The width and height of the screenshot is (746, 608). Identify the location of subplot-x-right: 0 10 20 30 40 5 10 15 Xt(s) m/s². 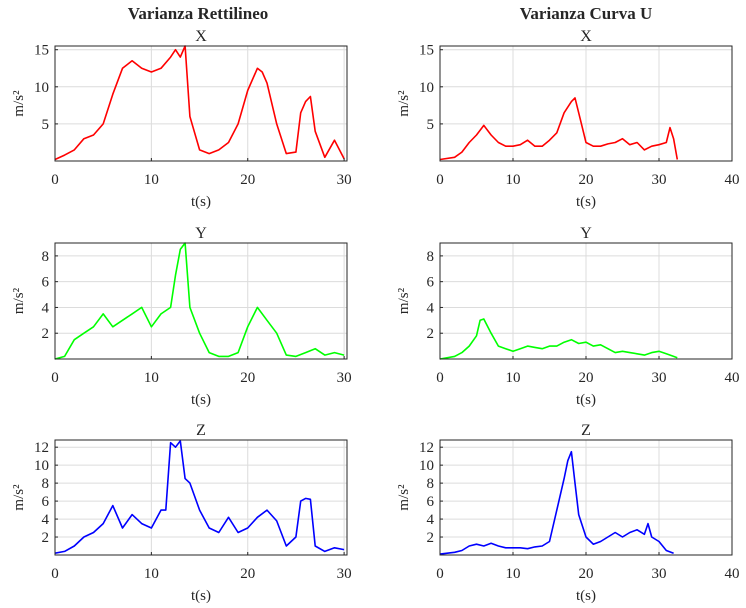
(568, 119).